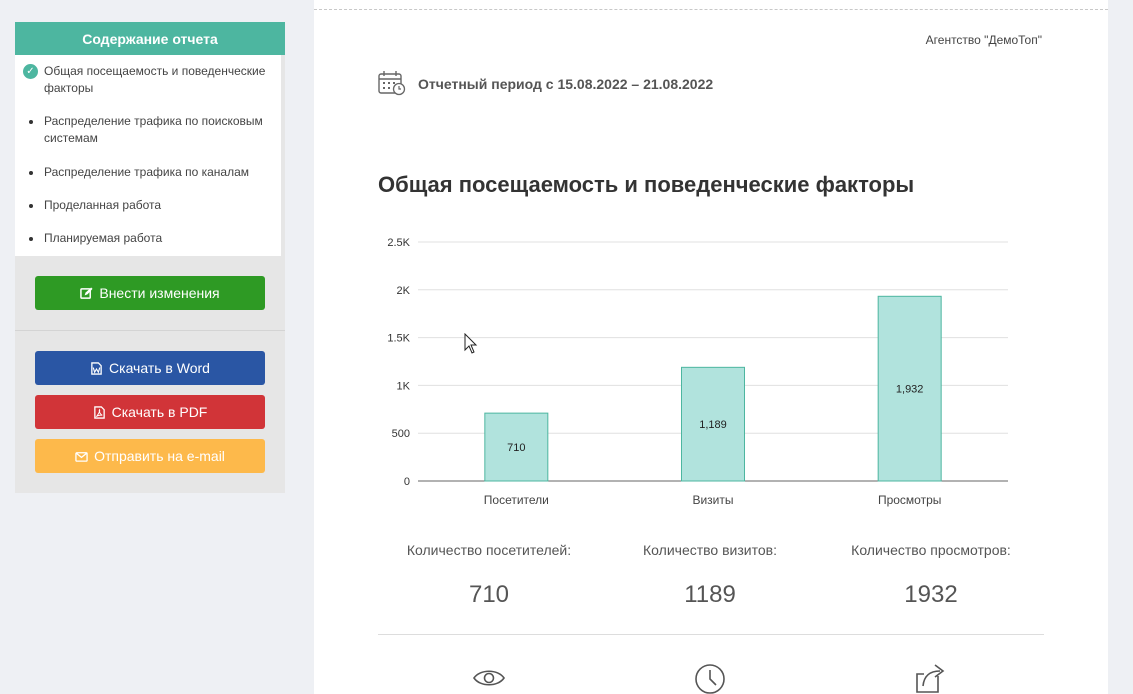 The height and width of the screenshot is (694, 1133). I want to click on stat-visitors: Количество посетителей: 710, so click(489, 575).